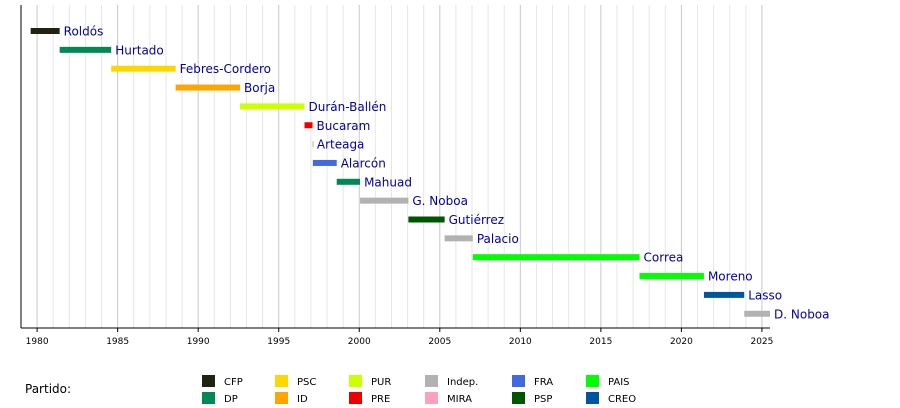  Describe the element at coordinates (48, 389) in the screenshot. I see `legend-title: Partido:` at that location.